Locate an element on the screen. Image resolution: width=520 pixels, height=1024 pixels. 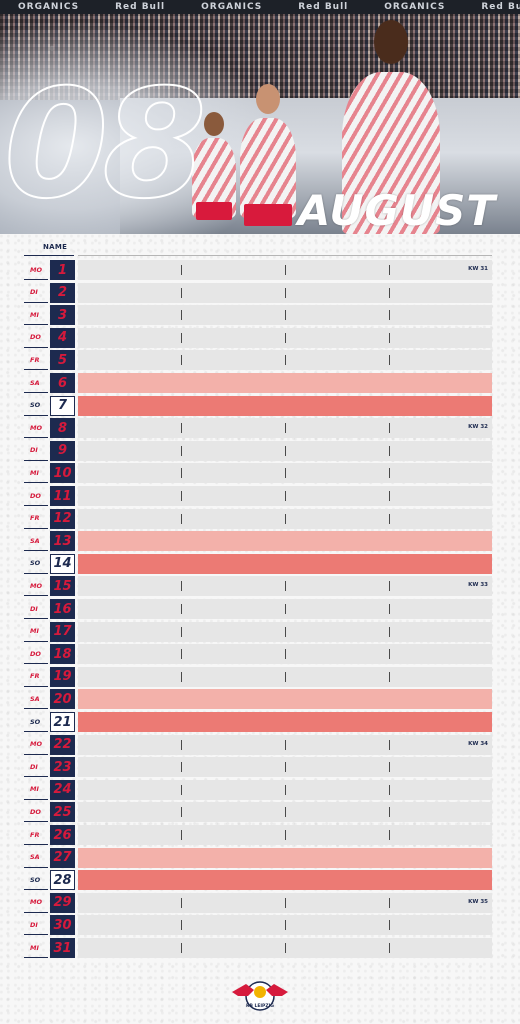
day-row: MI 24 is located at coordinates (260, 789).